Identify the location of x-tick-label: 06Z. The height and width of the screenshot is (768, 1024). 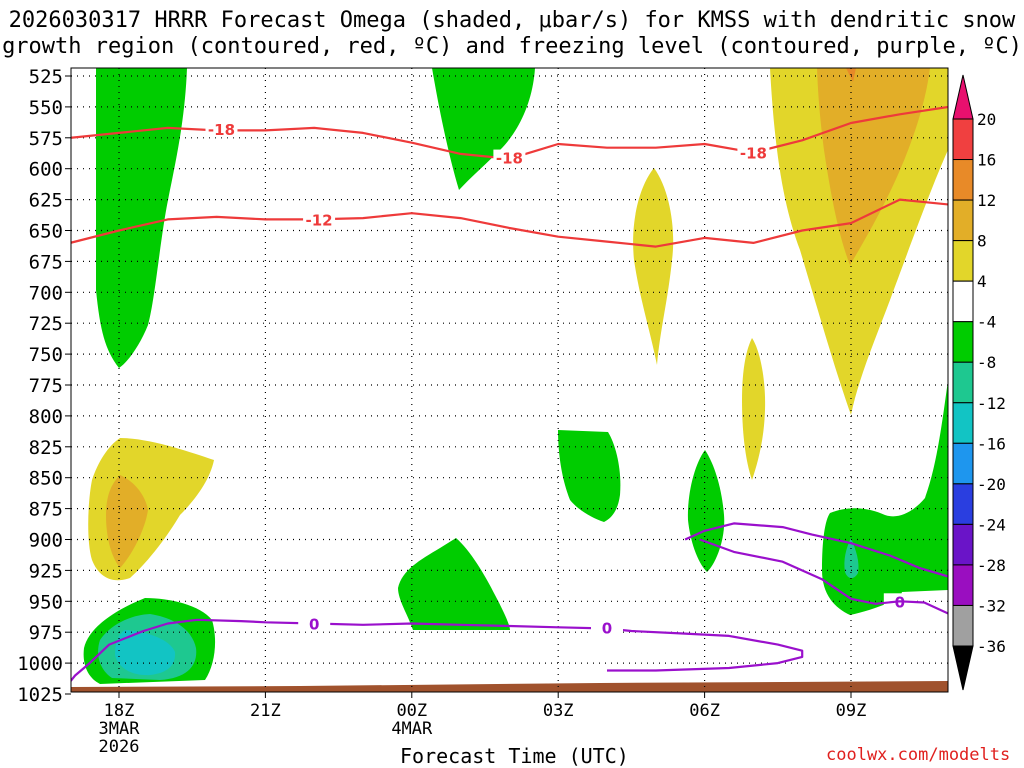
(704, 711).